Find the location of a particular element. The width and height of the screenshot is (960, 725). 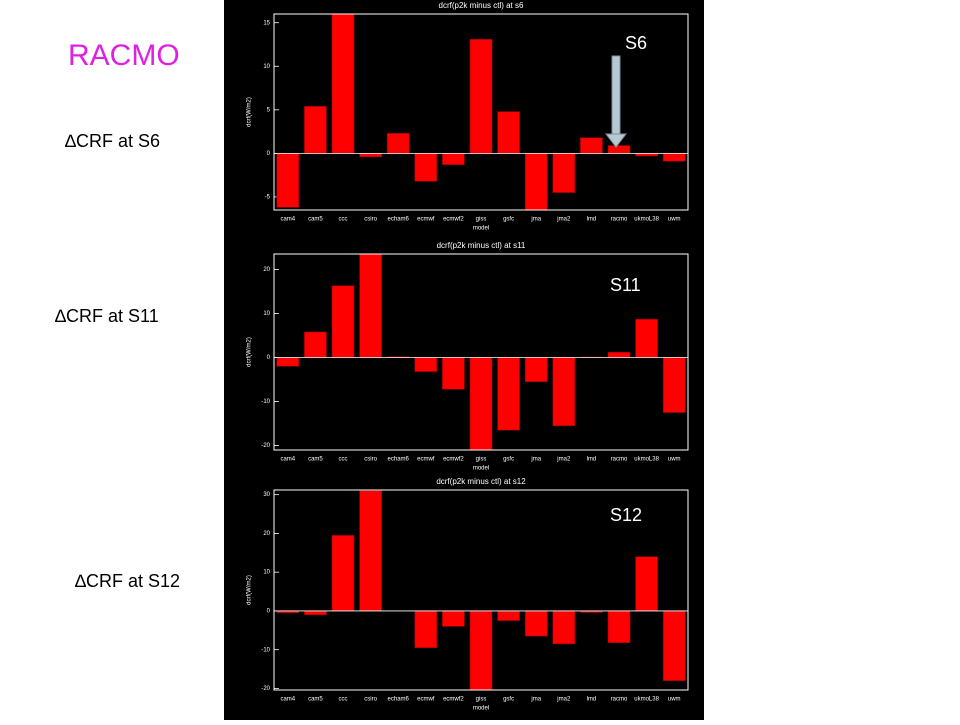

chart-title: dcrf(p2k minus ctl) at s12 is located at coordinates (481, 481).